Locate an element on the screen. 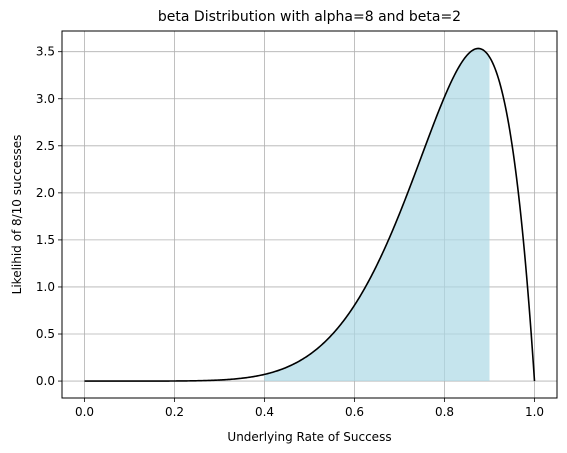 This screenshot has width=567, height=453. x-tick-label: 0.8 is located at coordinates (444, 412).